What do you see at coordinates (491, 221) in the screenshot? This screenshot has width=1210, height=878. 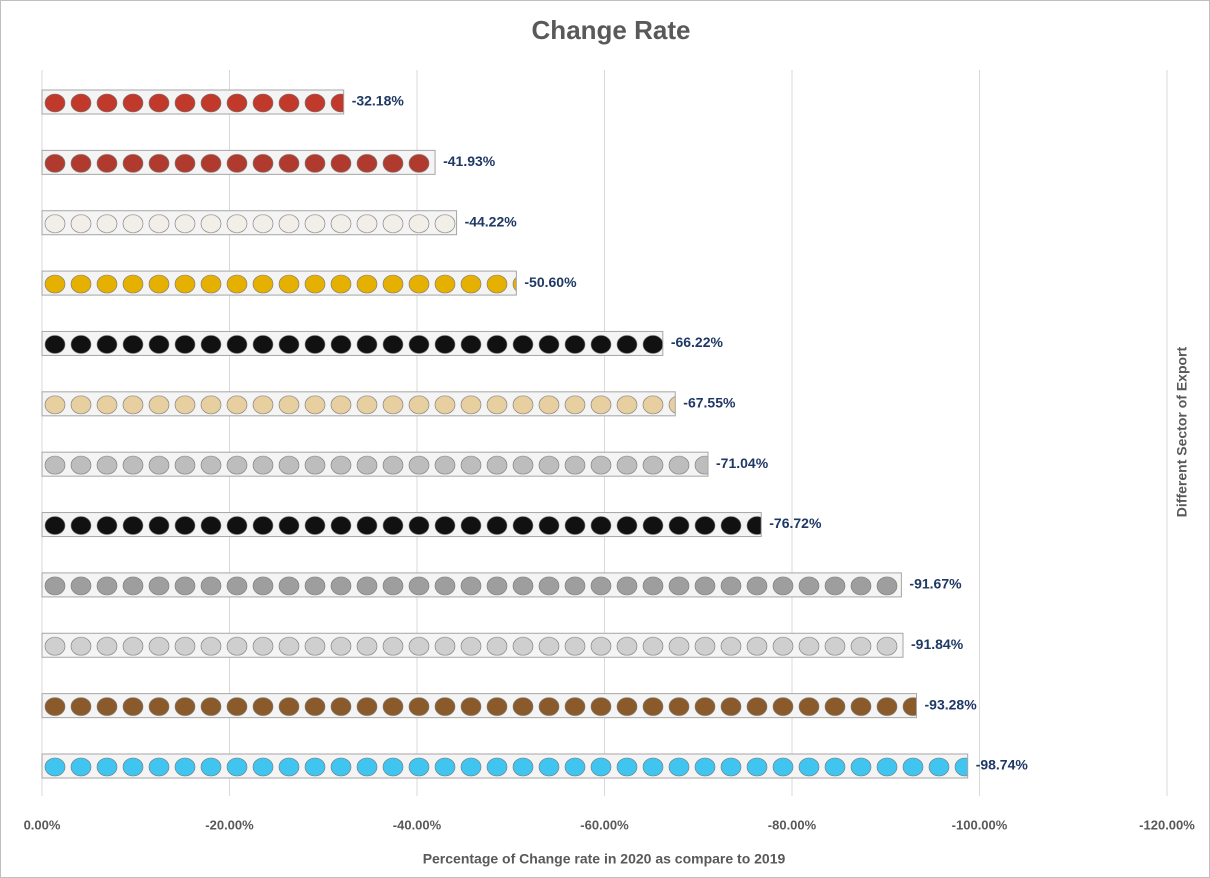 I see `data-label: -44.22%` at bounding box center [491, 221].